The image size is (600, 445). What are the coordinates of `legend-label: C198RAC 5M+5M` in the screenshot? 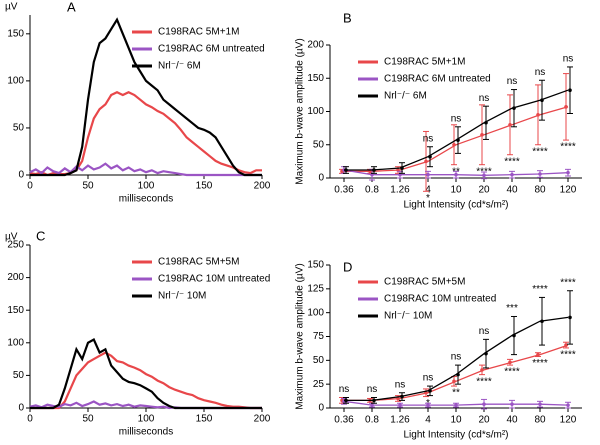 It's located at (424, 282).